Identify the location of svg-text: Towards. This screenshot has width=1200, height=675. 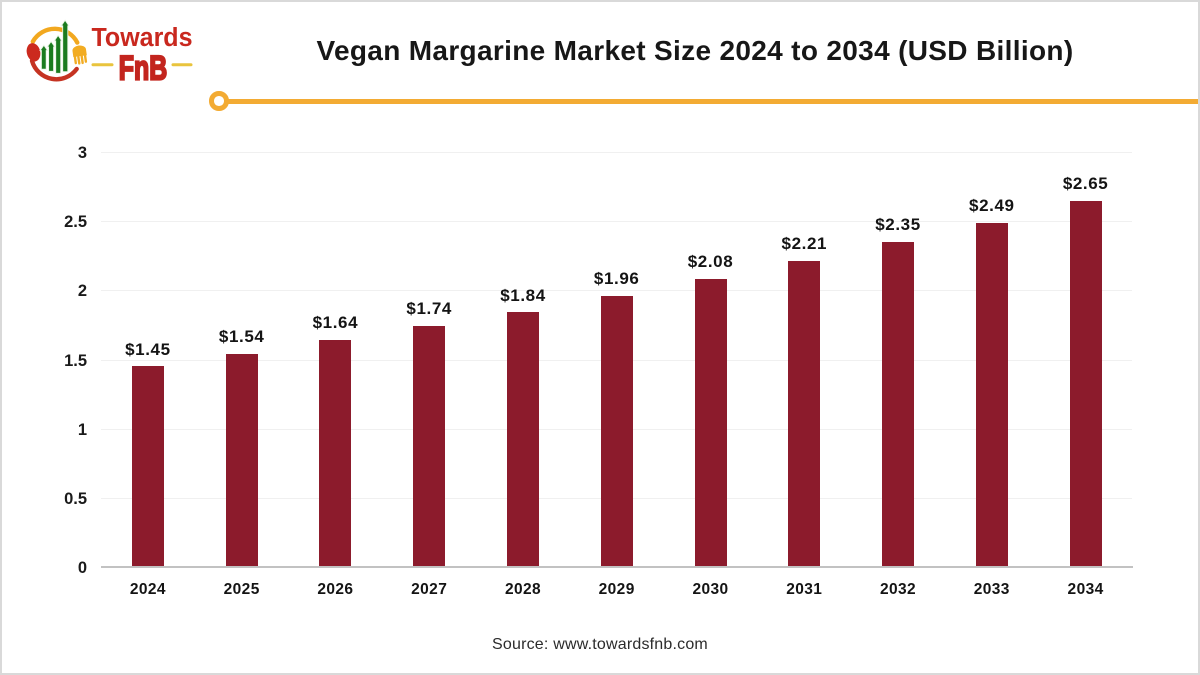
(142, 38).